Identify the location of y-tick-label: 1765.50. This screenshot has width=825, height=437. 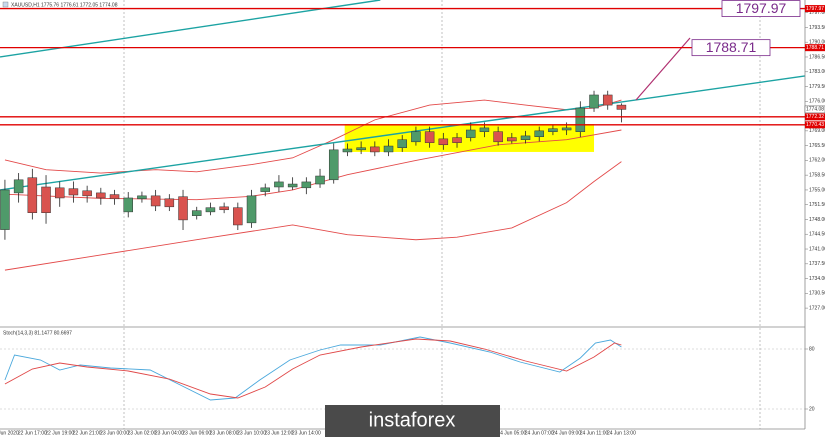
(817, 146).